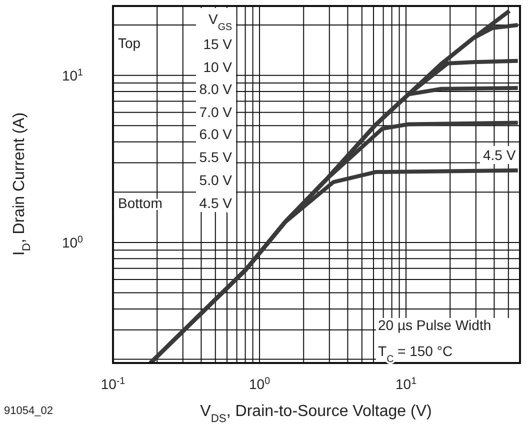  I want to click on annotation: Top, so click(129, 43).